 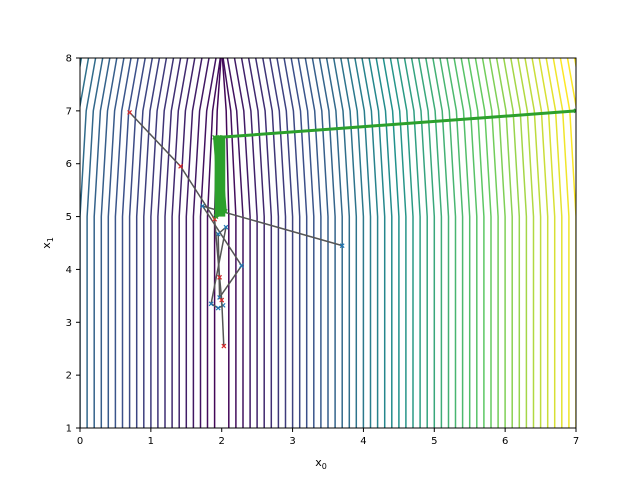 I want to click on x-tick-label: 1, so click(x=151, y=441).